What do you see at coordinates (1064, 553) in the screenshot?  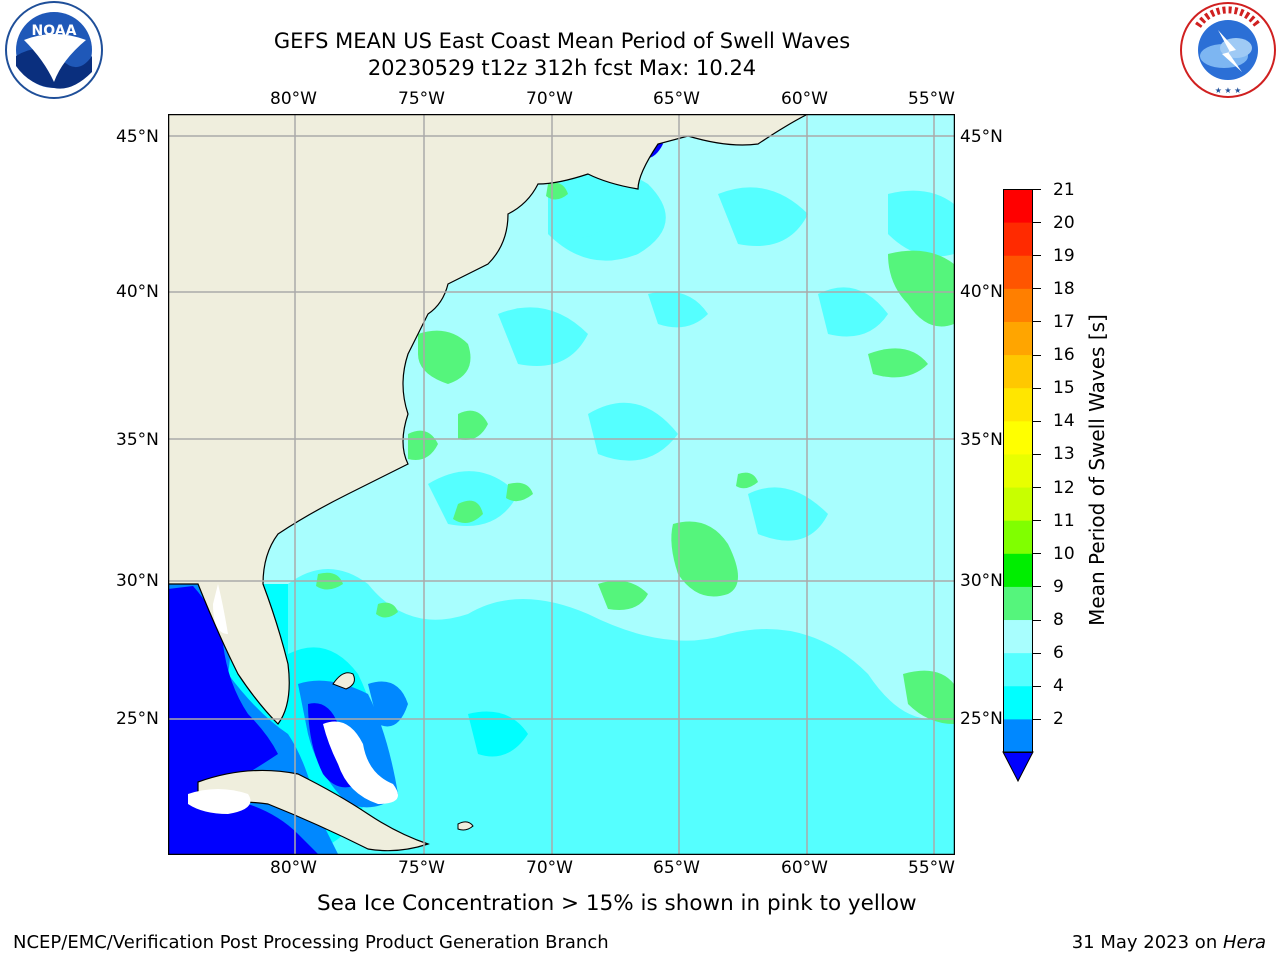 I see `colorbar-tick-label: 10` at bounding box center [1064, 553].